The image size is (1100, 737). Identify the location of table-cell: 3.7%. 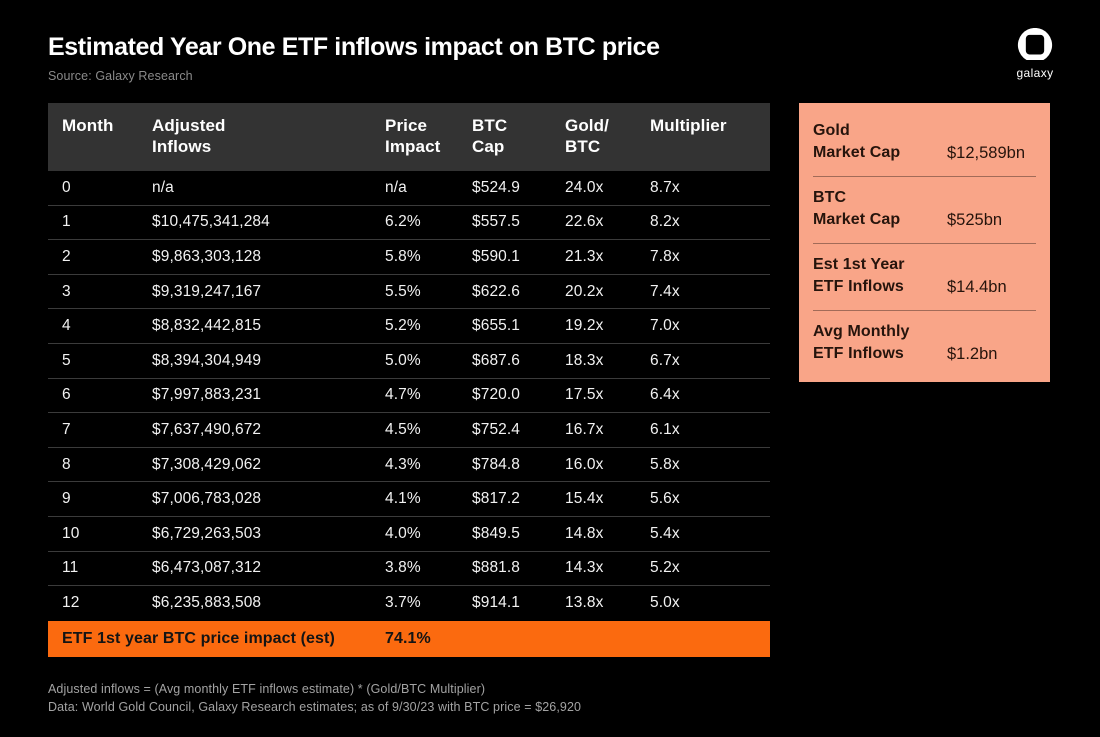
(403, 603).